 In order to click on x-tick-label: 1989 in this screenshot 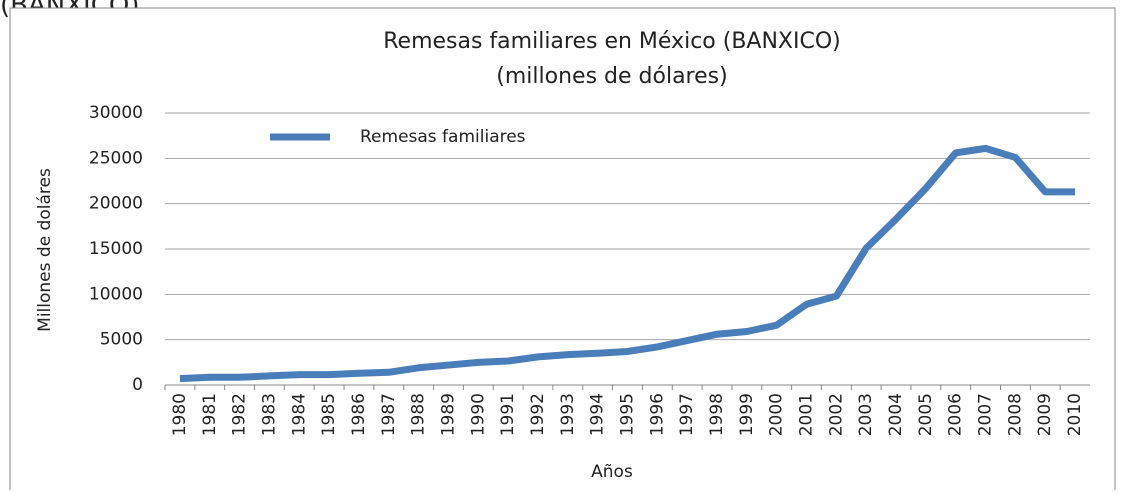, I will do `click(448, 414)`.